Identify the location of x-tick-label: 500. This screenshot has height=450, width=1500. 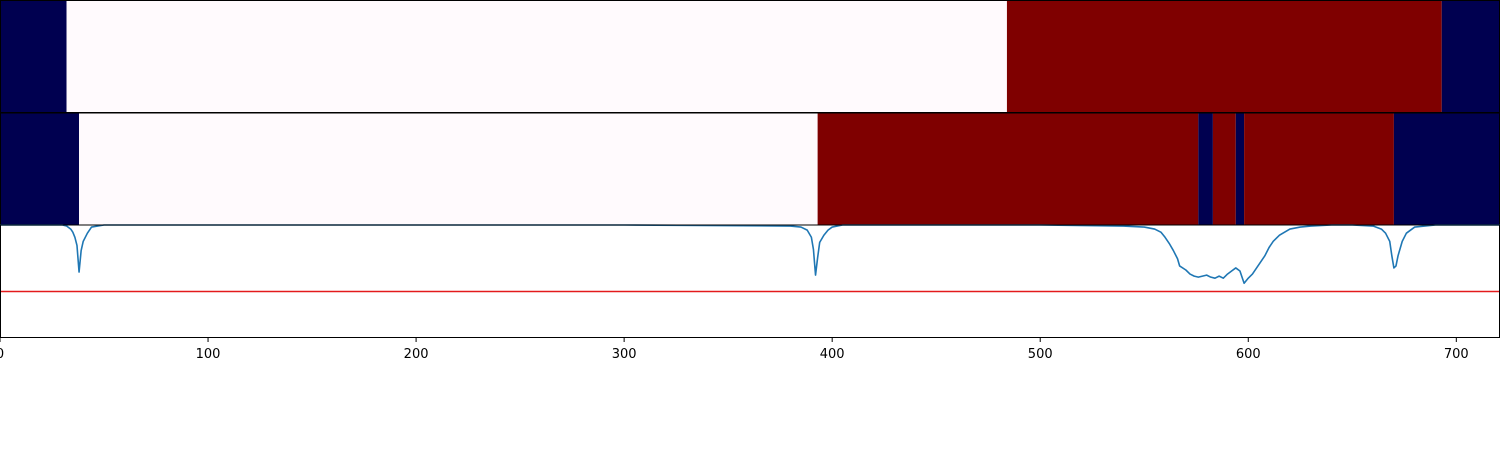
(1040, 354).